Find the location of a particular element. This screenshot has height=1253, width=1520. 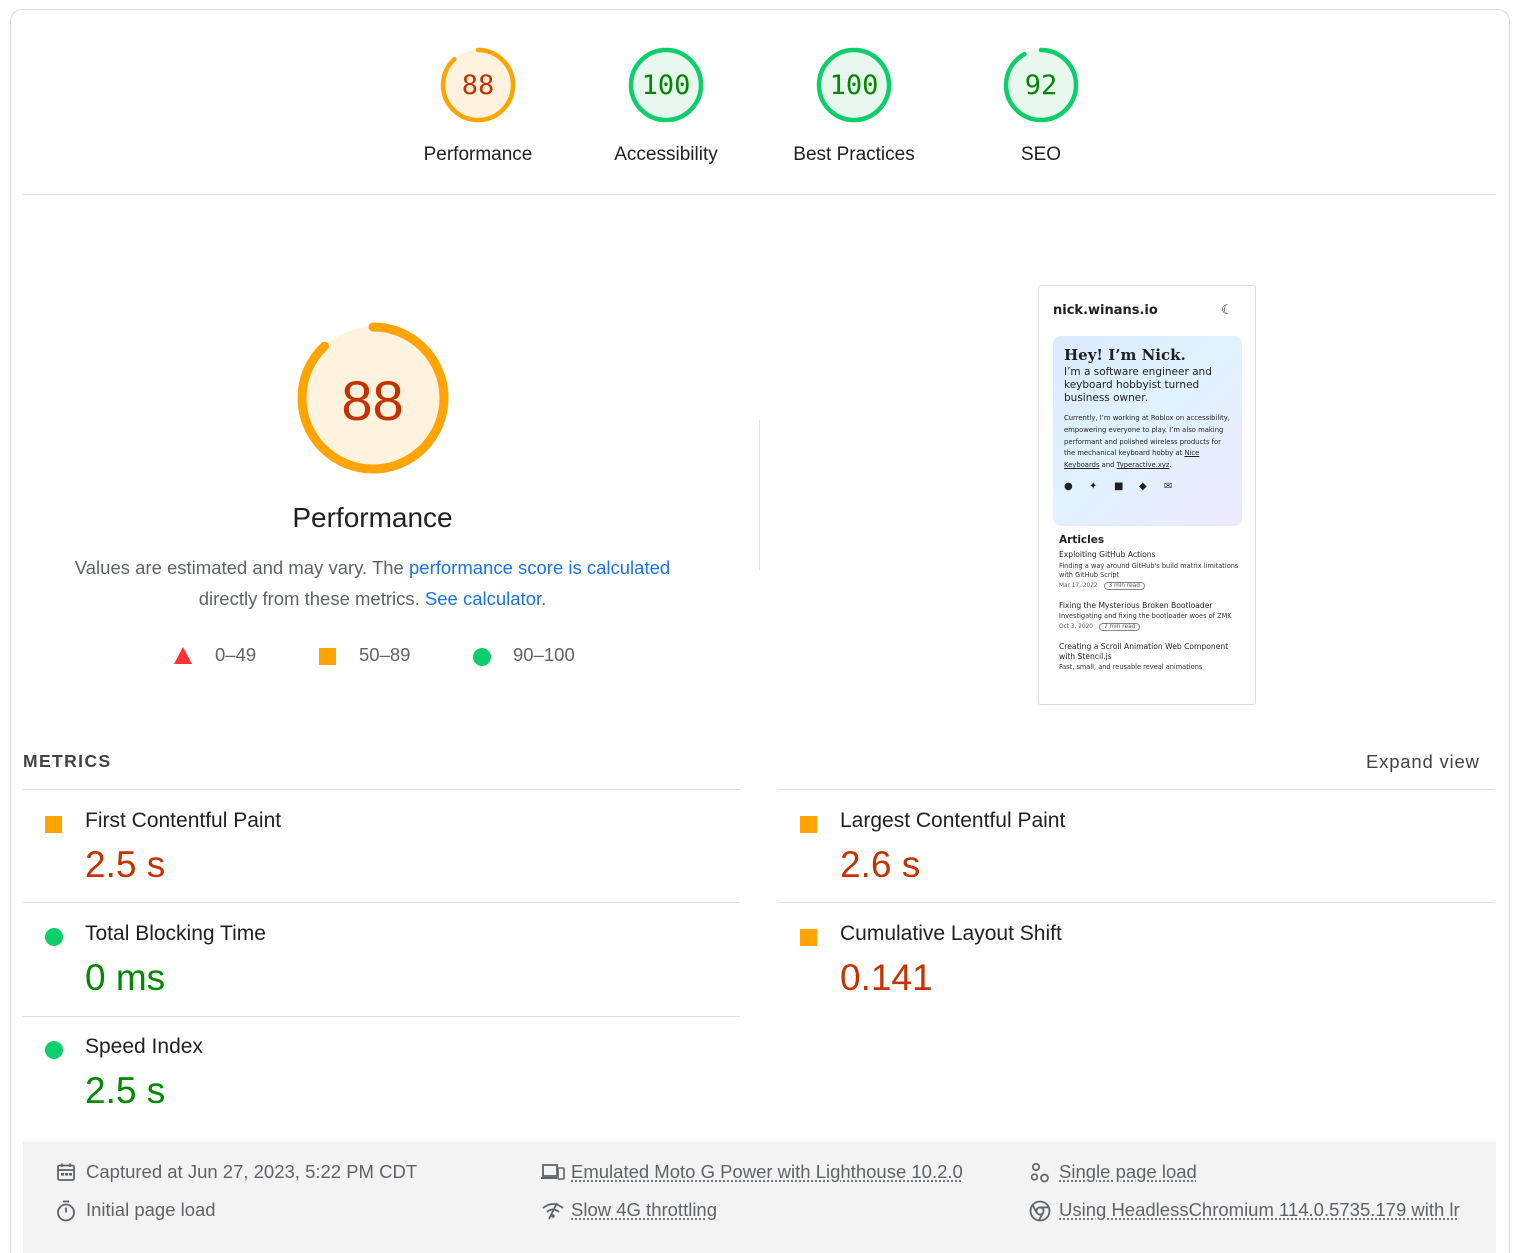

thumb-text: and is located at coordinates (1108, 465).